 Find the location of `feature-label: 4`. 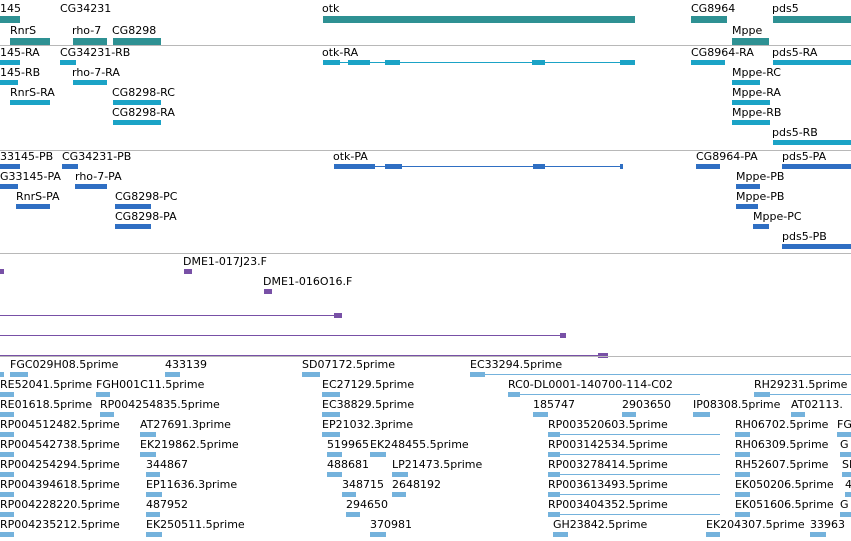

feature-label: 4 is located at coordinates (848, 484).